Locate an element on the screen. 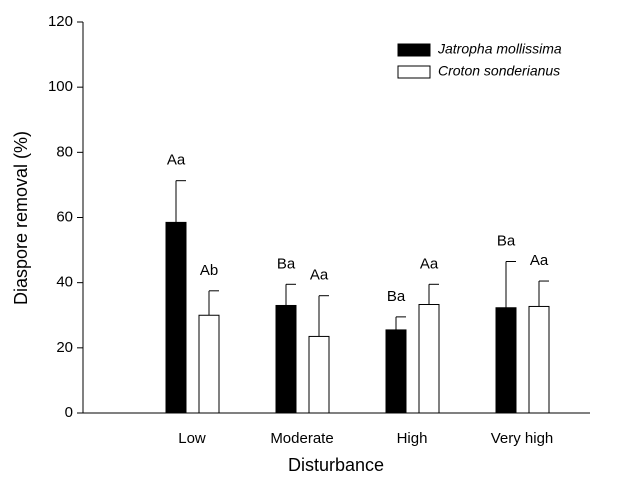 The height and width of the screenshot is (480, 619). y-axis-title: Diaspore removal (%) is located at coordinates (21, 218).